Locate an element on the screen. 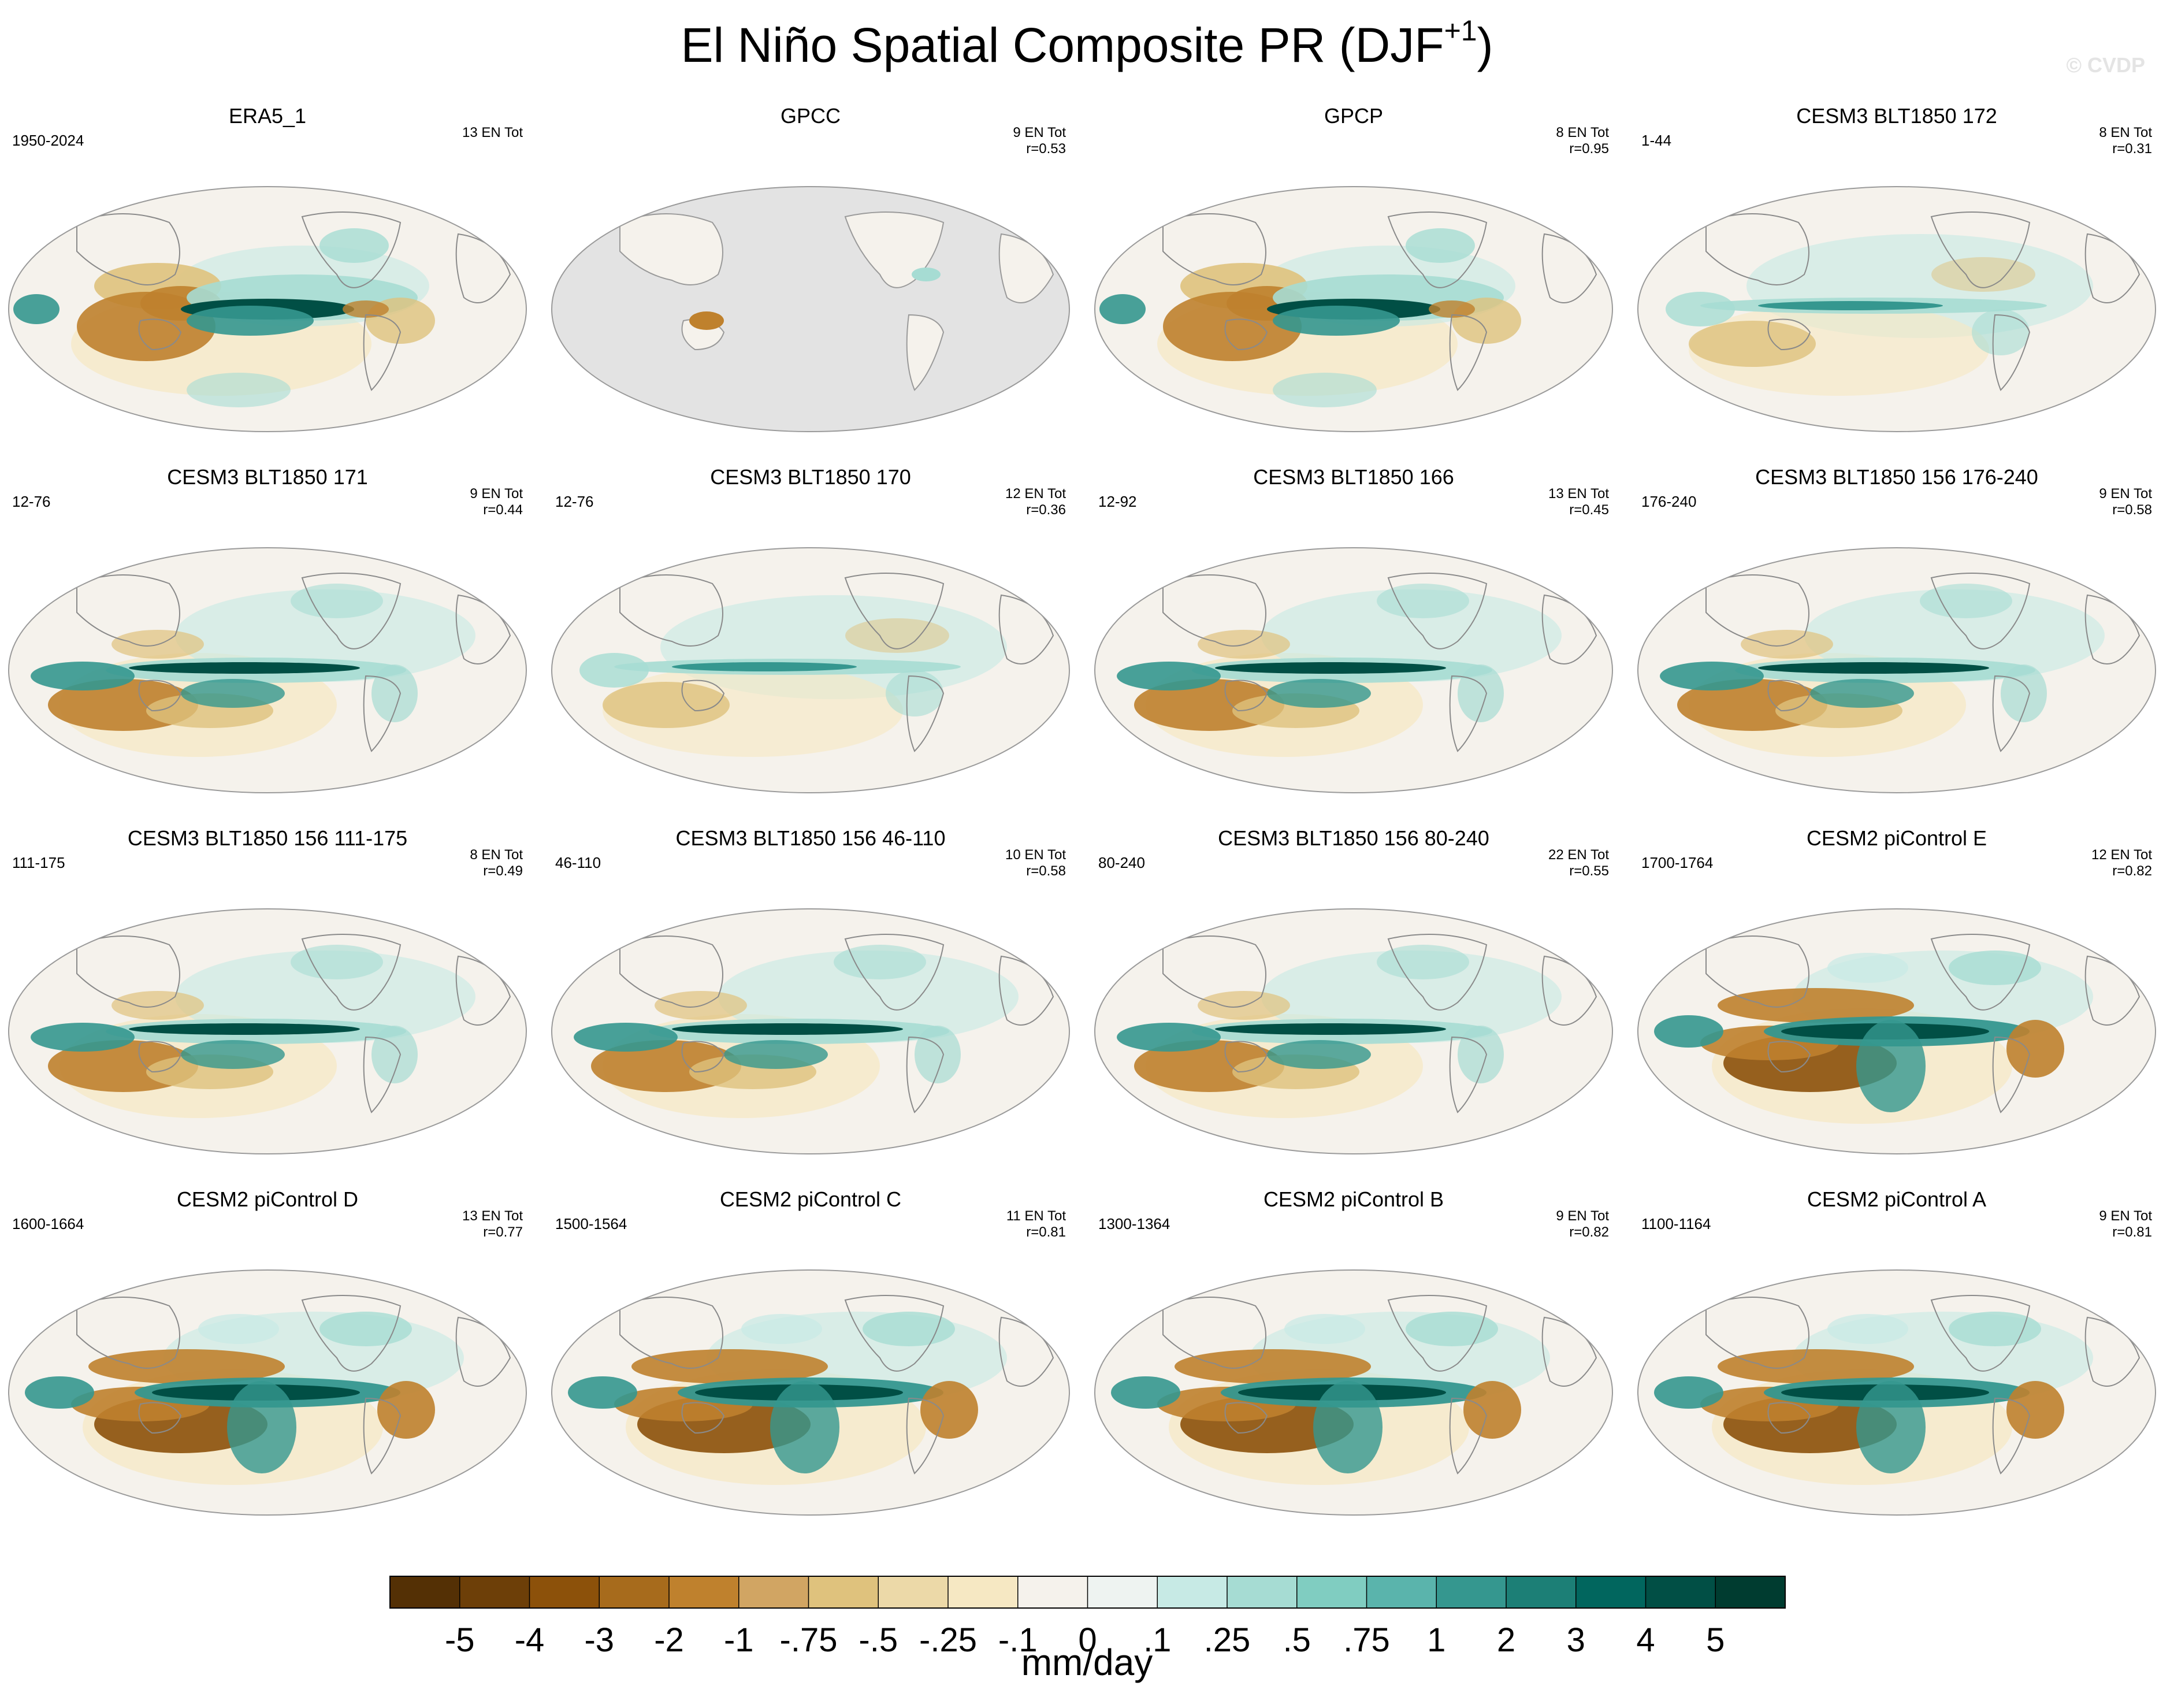 The height and width of the screenshot is (1708, 2174). colorbar-tick-label: -3 is located at coordinates (599, 1640).